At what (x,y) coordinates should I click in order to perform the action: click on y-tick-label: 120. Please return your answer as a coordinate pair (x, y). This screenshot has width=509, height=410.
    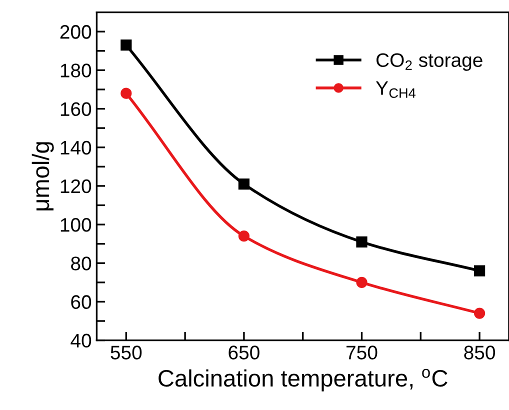
    Looking at the image, I should click on (76, 186).